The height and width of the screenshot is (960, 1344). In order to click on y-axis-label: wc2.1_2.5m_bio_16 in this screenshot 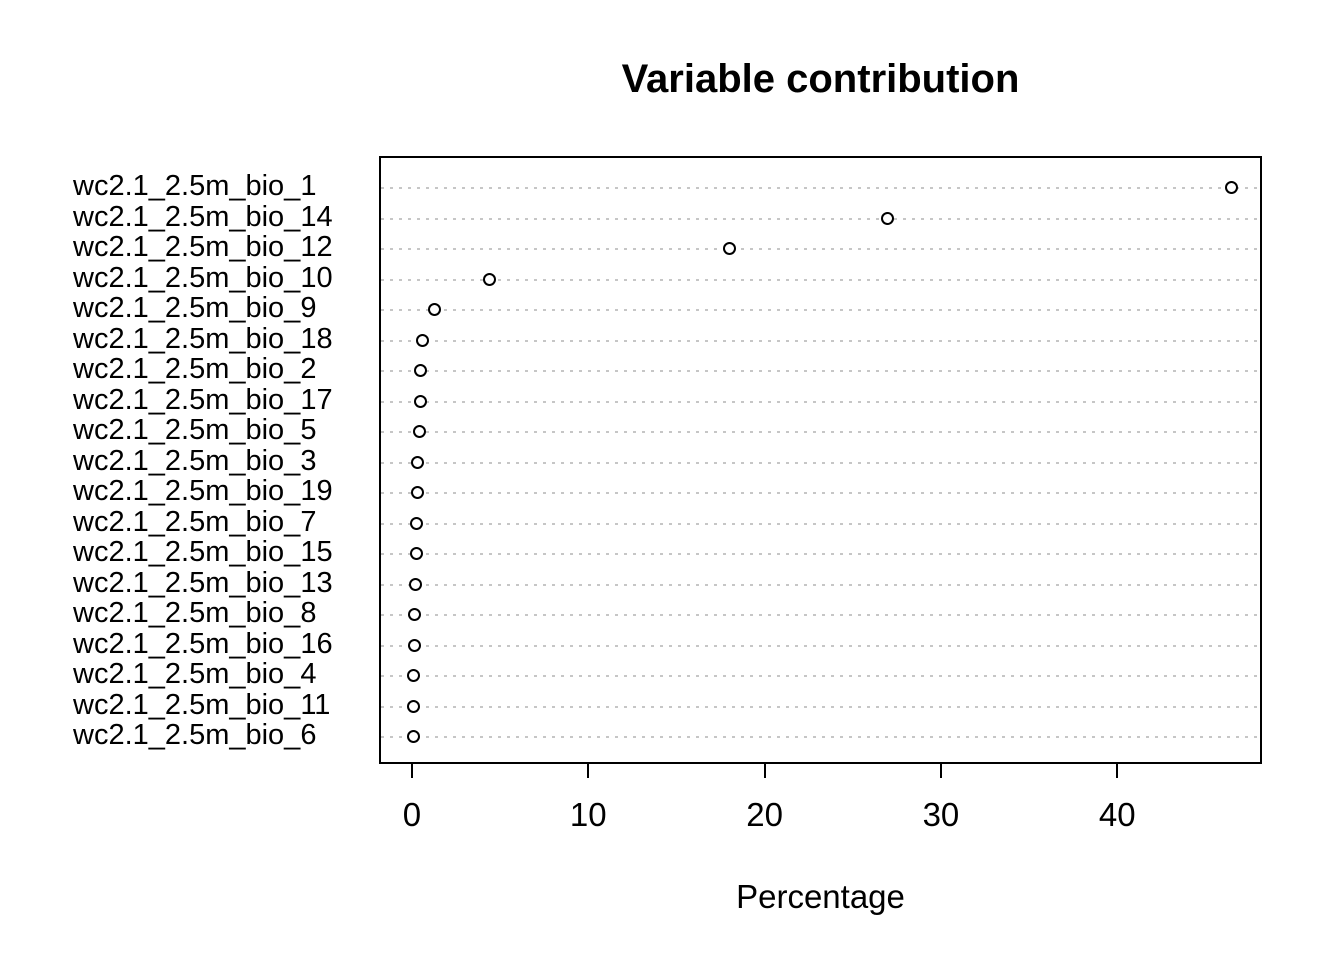, I will do `click(203, 643)`.